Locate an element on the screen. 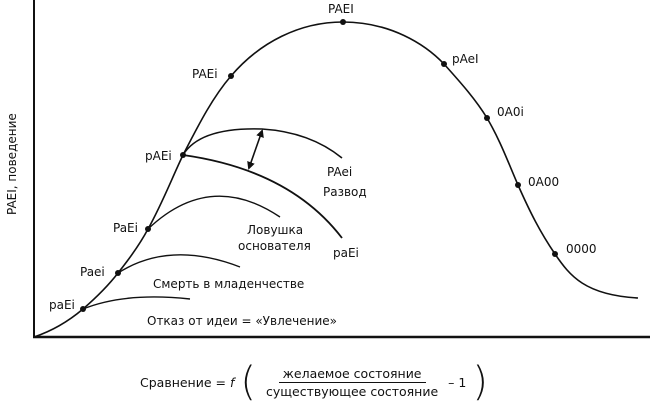  stage-label: pAeI is located at coordinates (465, 59).